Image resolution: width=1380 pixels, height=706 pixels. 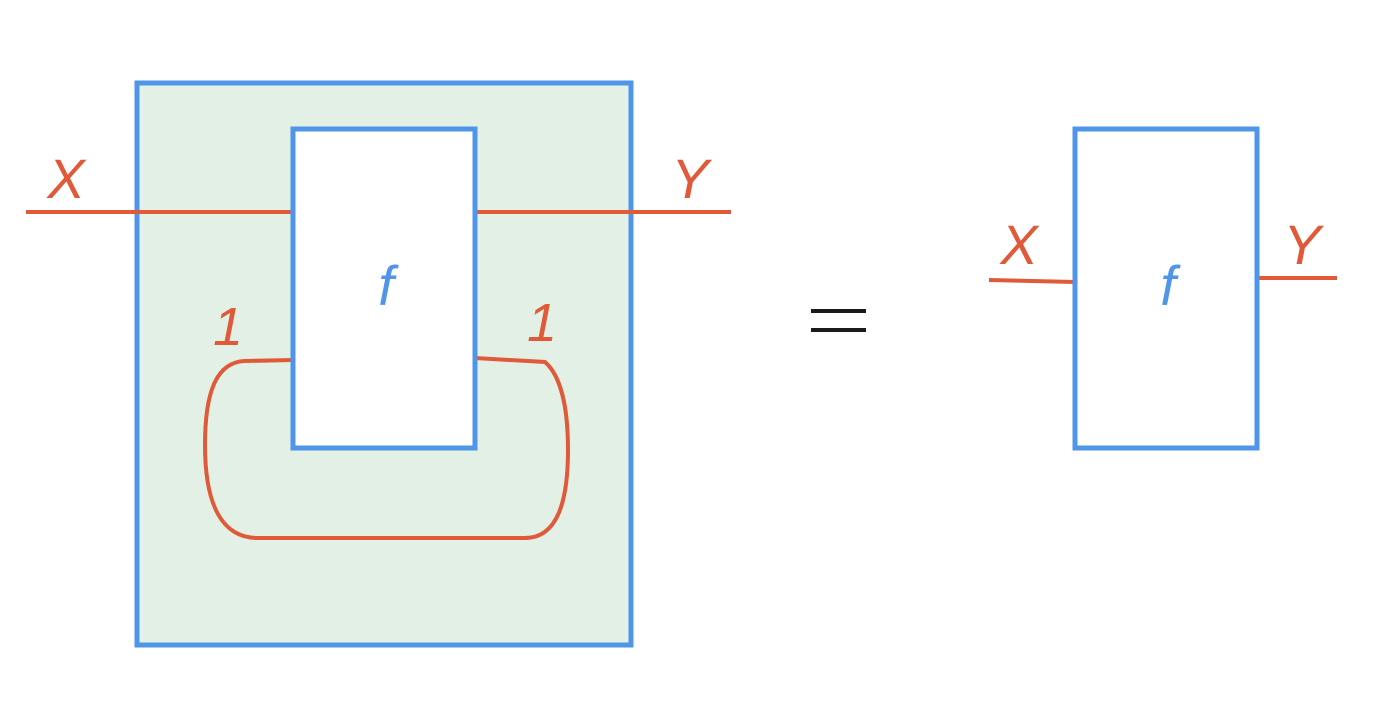 I want to click on inner-box-f, so click(x=384, y=288).